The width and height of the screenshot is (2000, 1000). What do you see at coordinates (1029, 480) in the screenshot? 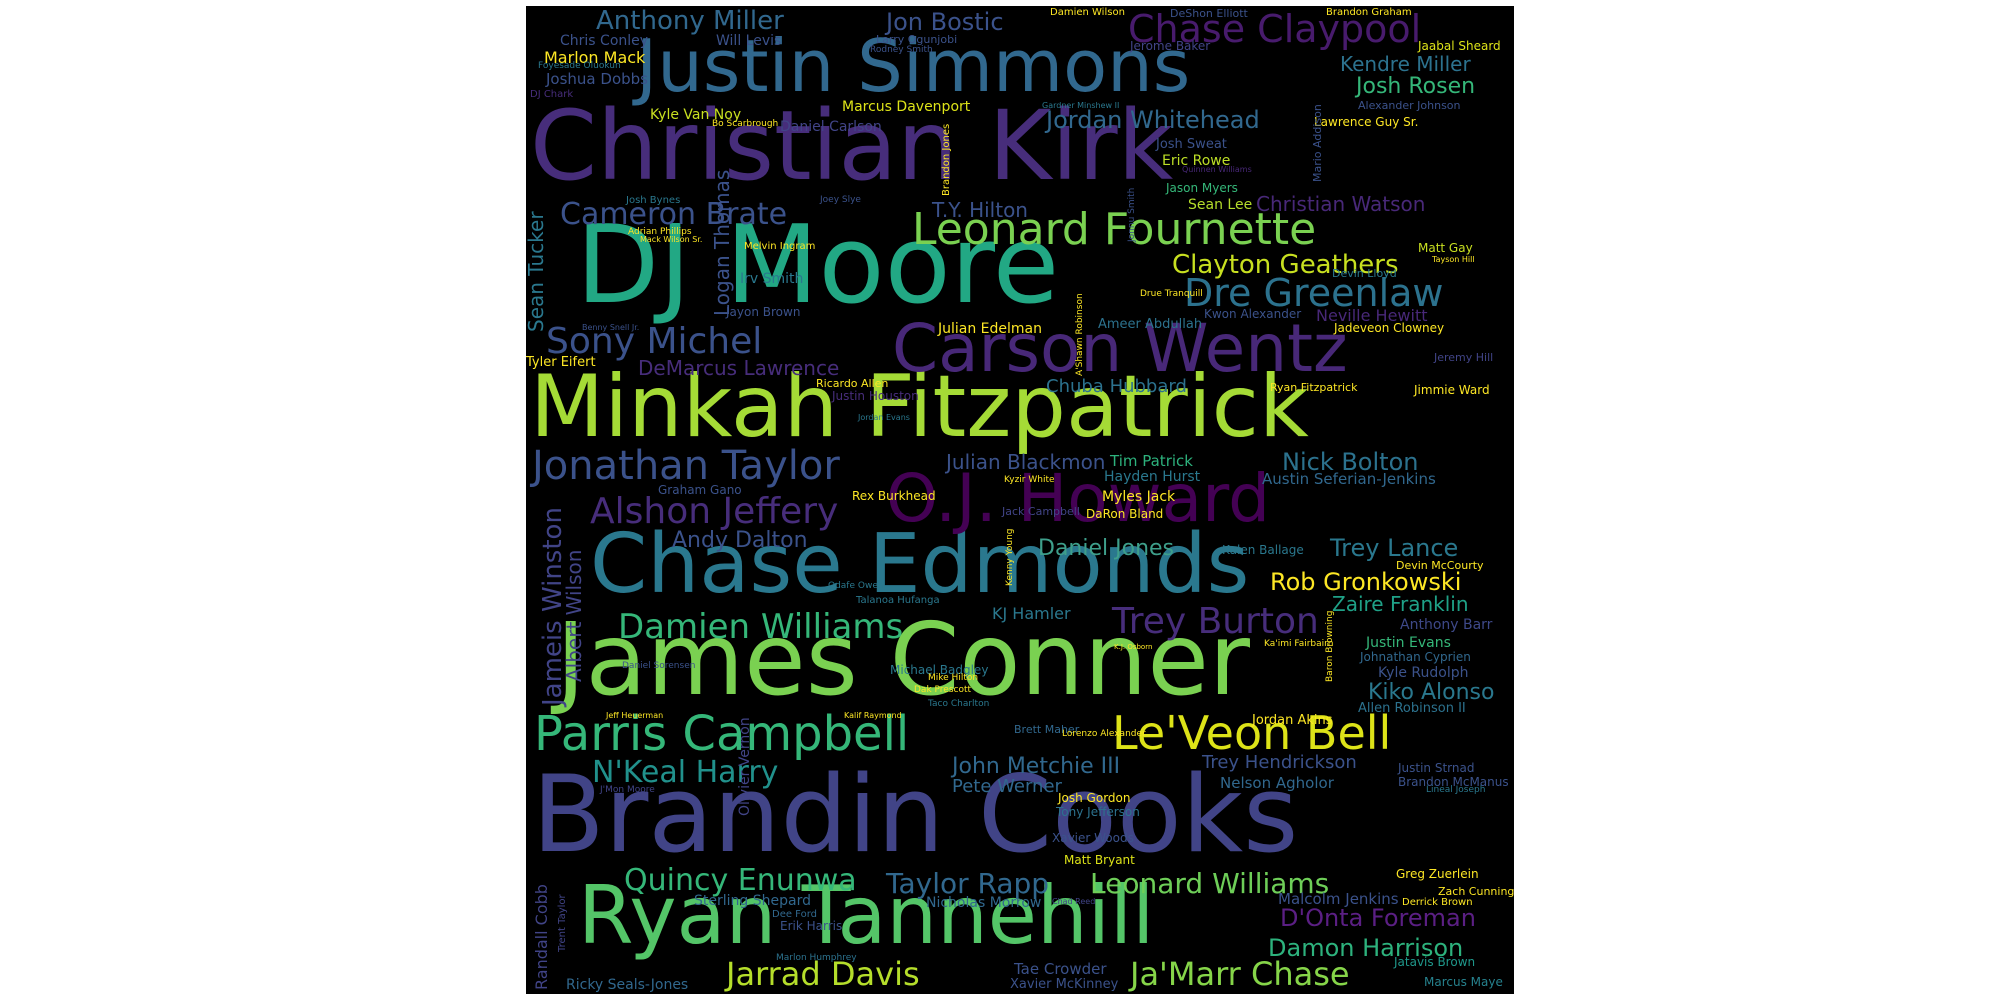
I see `word: Kyzir White` at bounding box center [1029, 480].